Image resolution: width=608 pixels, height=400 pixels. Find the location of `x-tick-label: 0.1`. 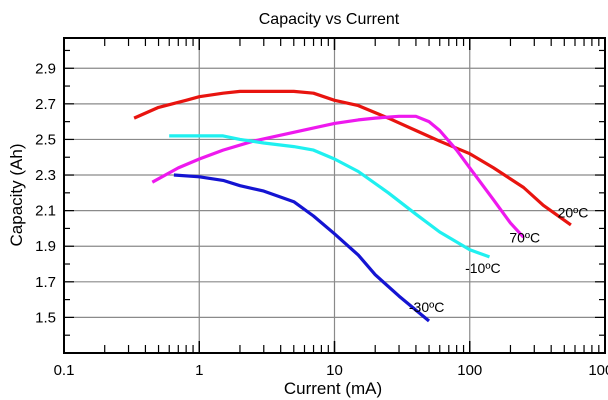

x-tick-label: 0.1 is located at coordinates (64, 370).